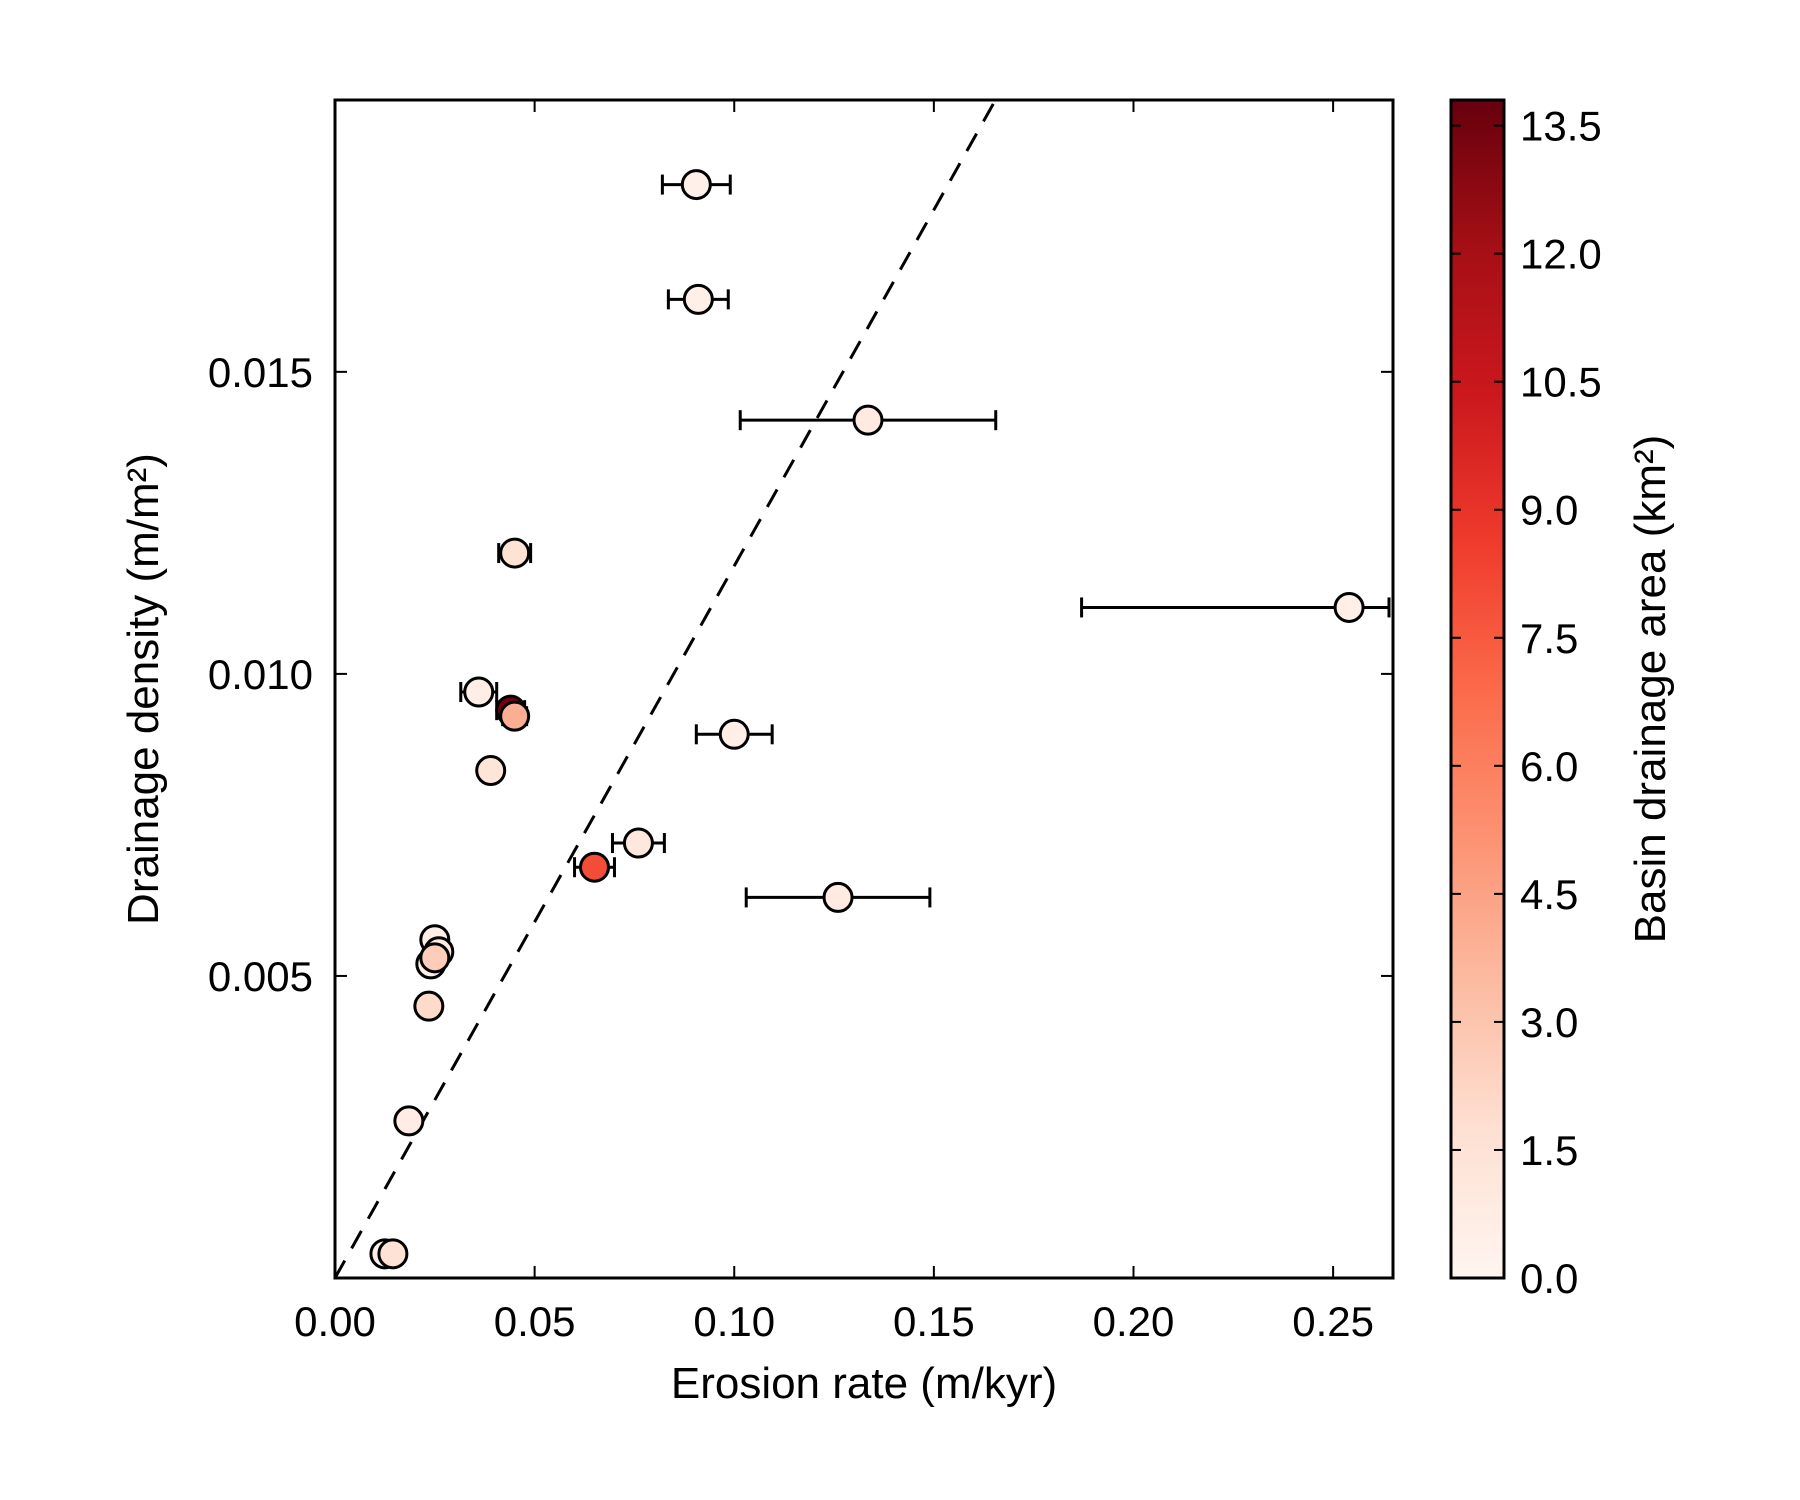  Describe the element at coordinates (1650, 689) in the screenshot. I see `colorbar-label: Basin drainage area (km²)` at that location.